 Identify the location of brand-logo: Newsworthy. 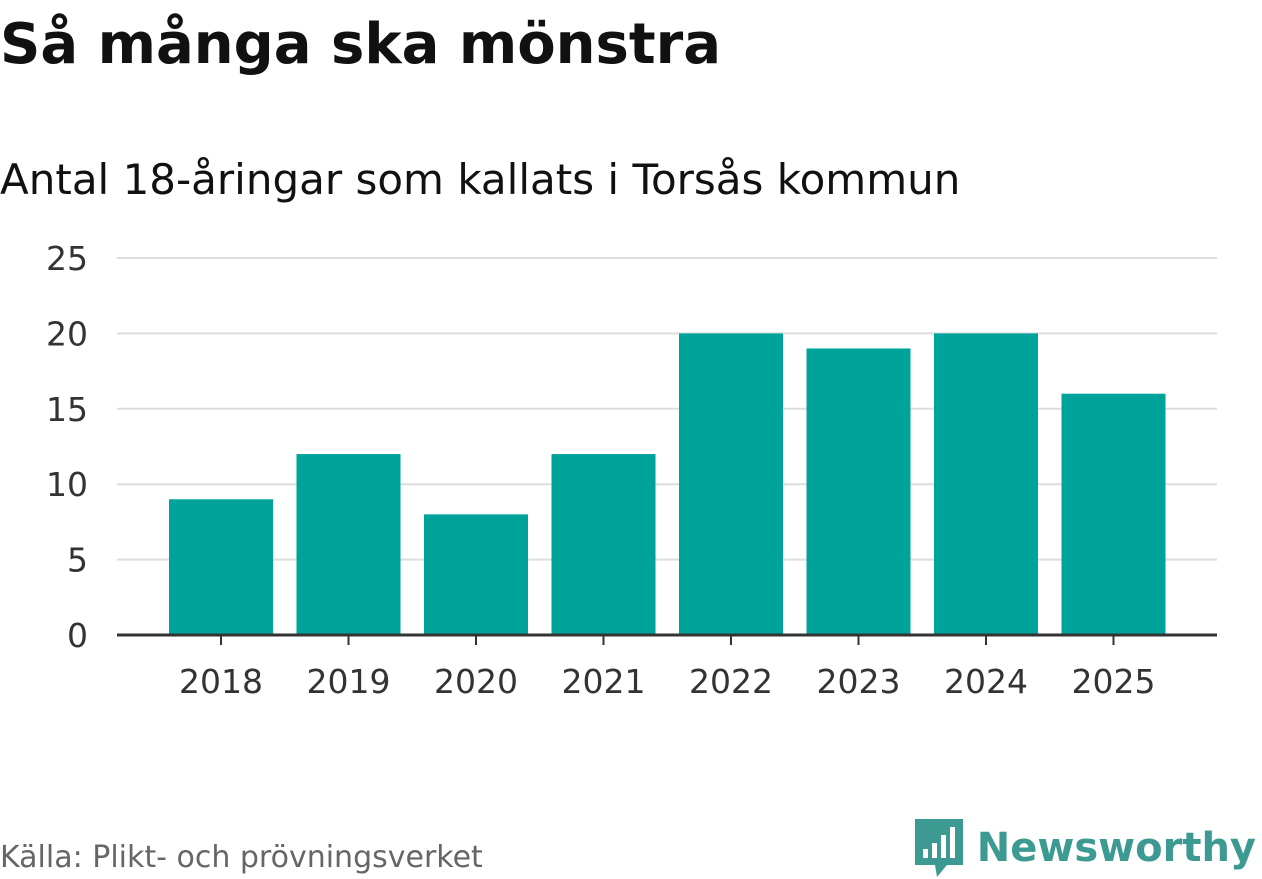
(1085, 848).